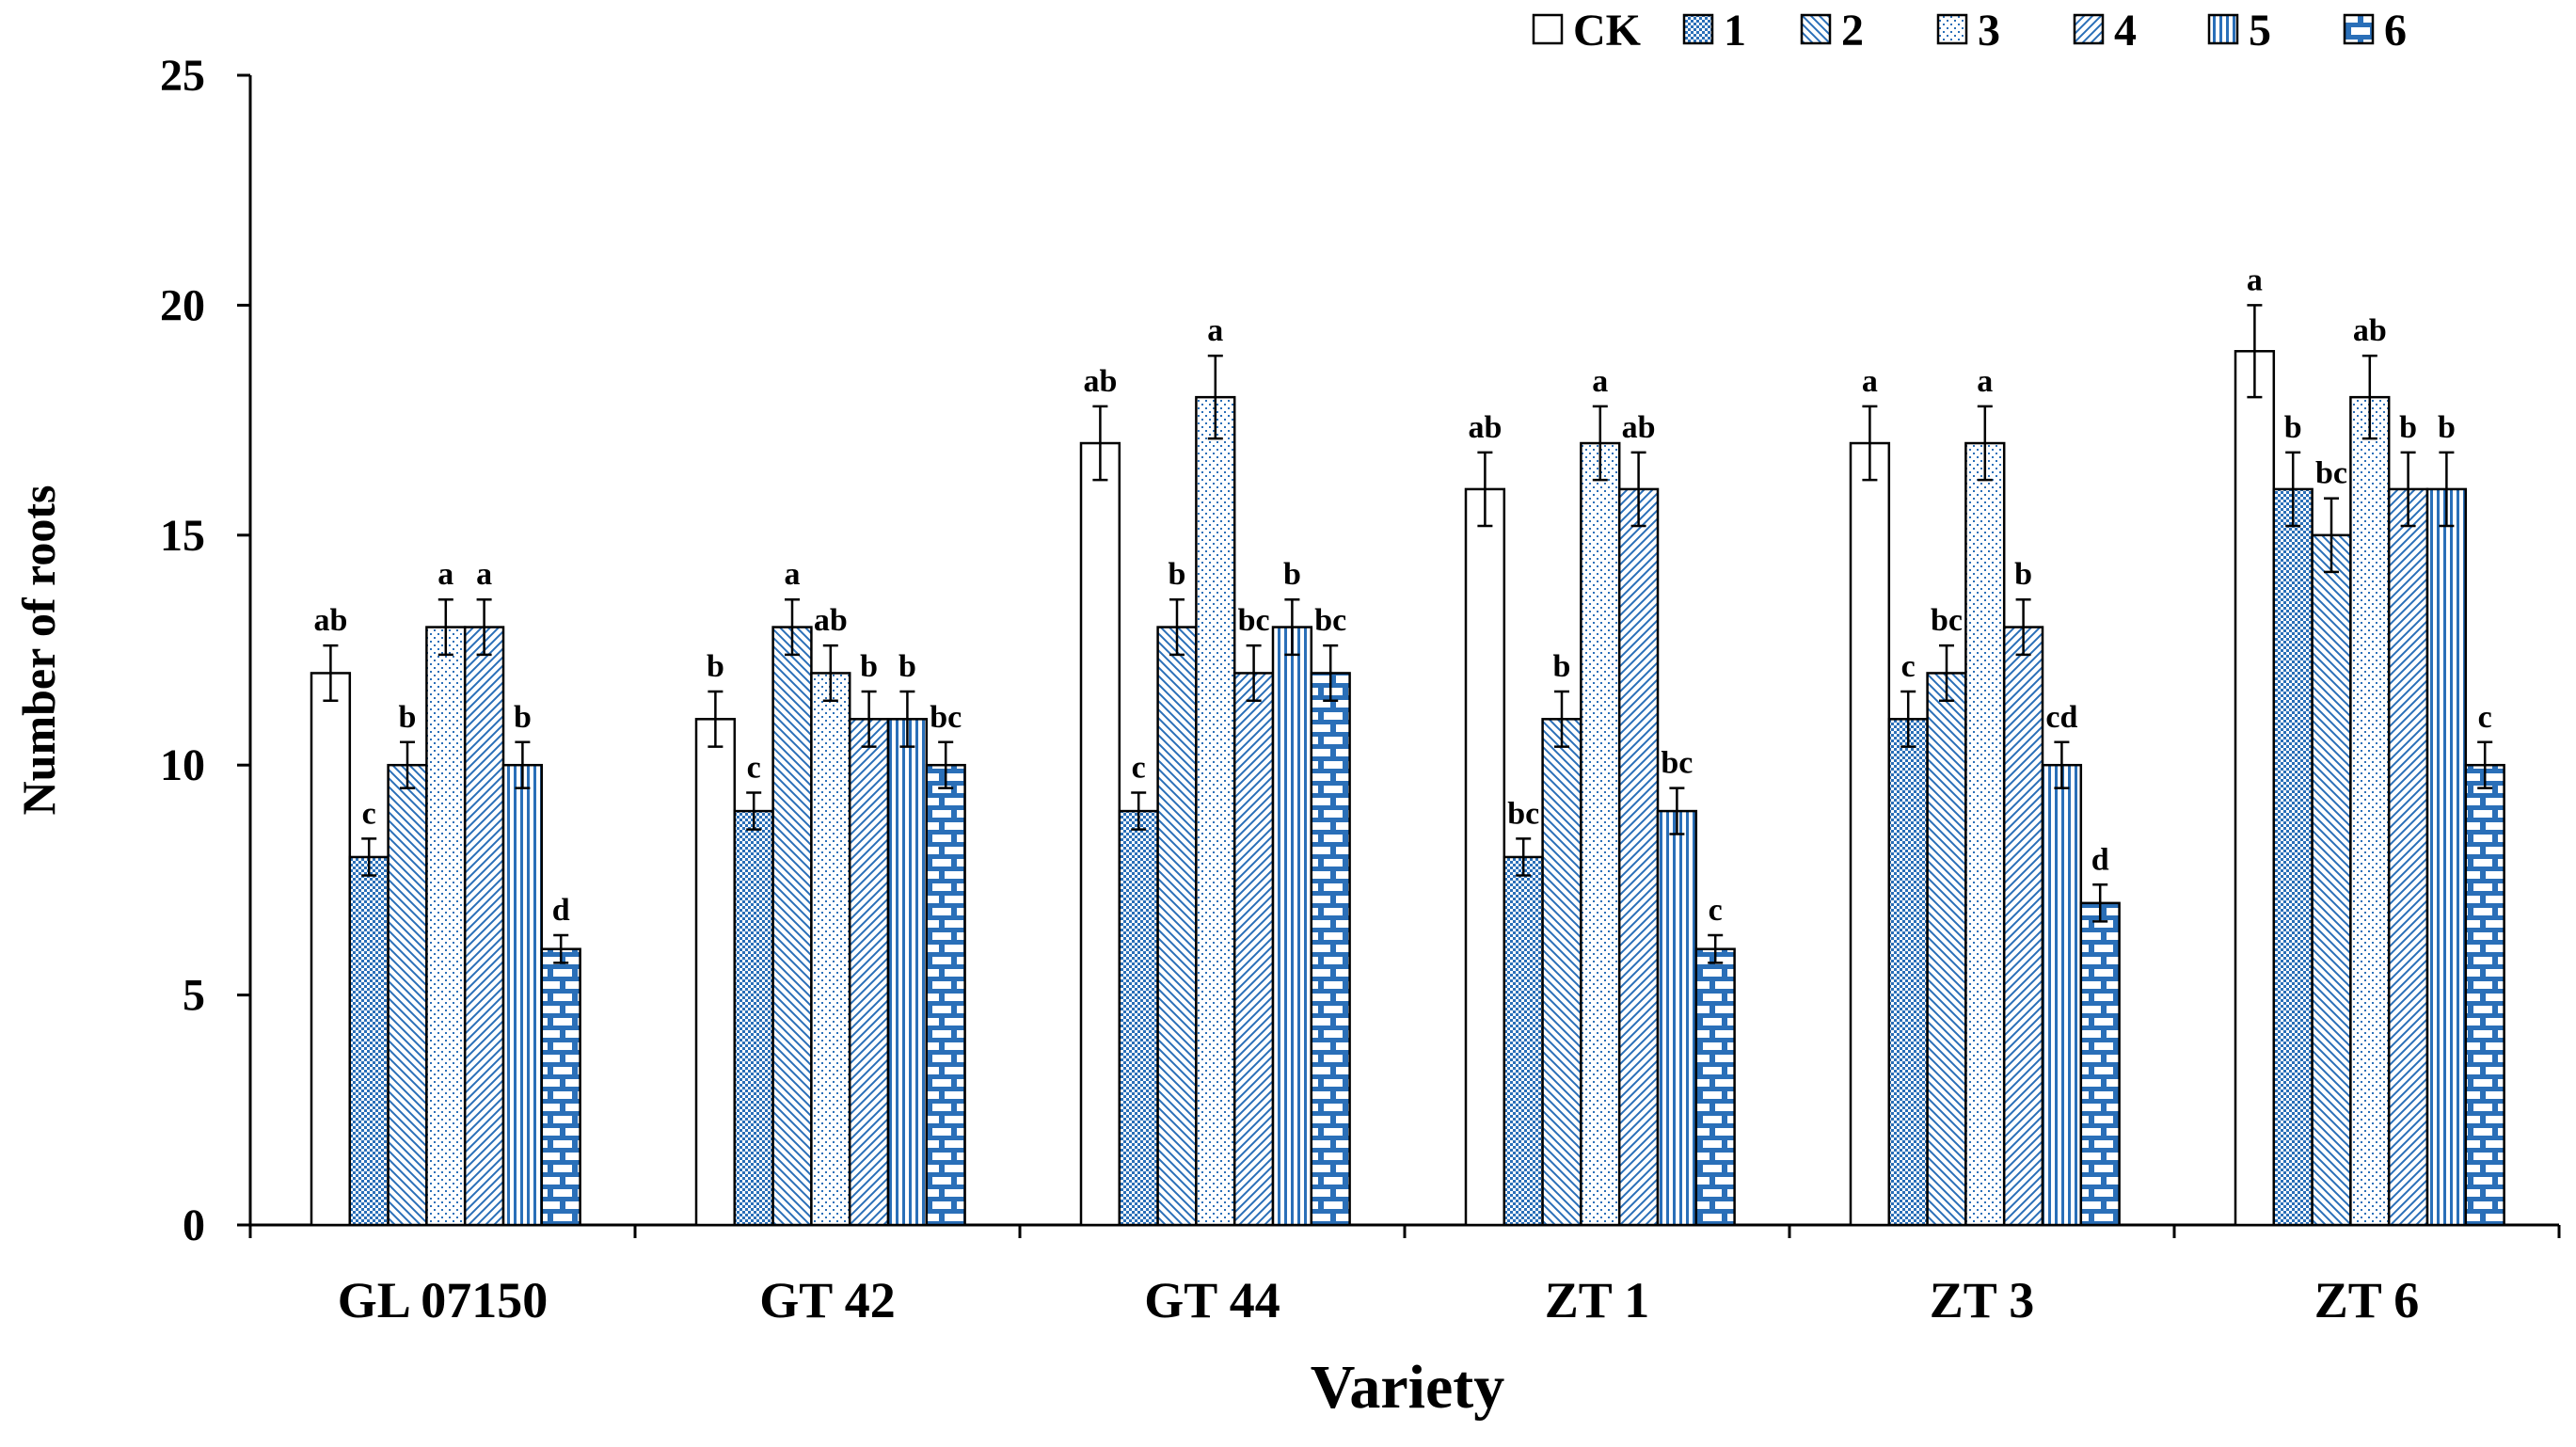 This screenshot has width=2576, height=1447. Describe the element at coordinates (1639, 427) in the screenshot. I see `sig-letter-zt-1-4: ab` at that location.